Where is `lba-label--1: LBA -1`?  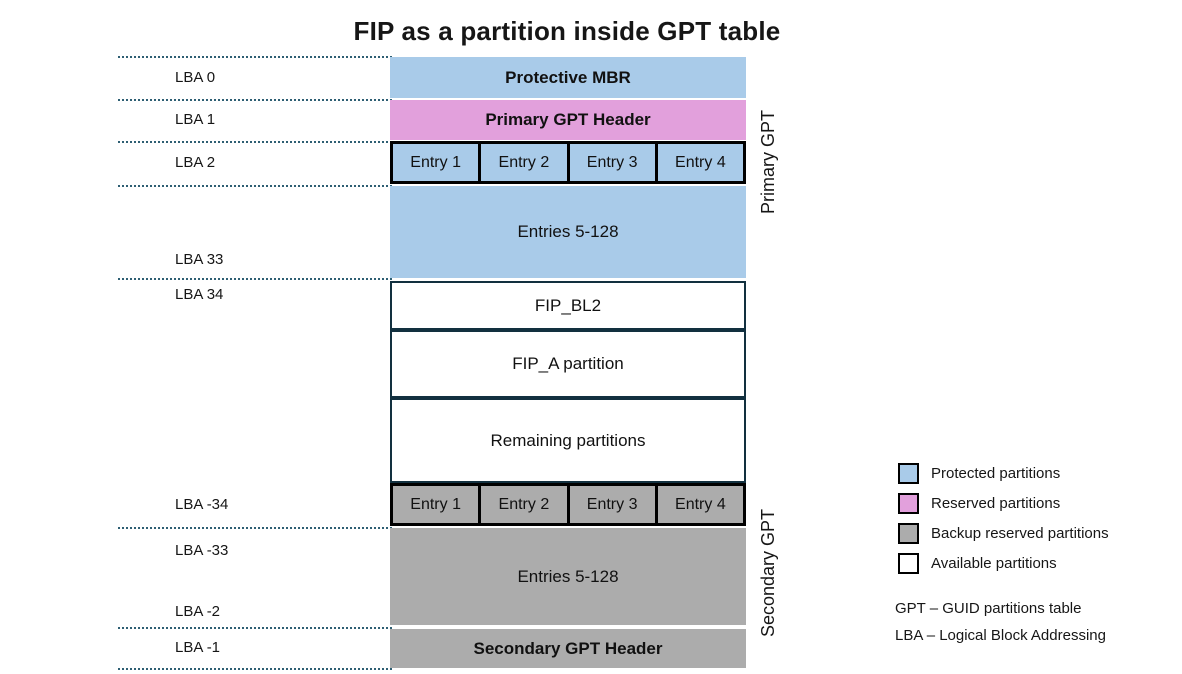
lba-label--1: LBA -1 is located at coordinates (198, 647).